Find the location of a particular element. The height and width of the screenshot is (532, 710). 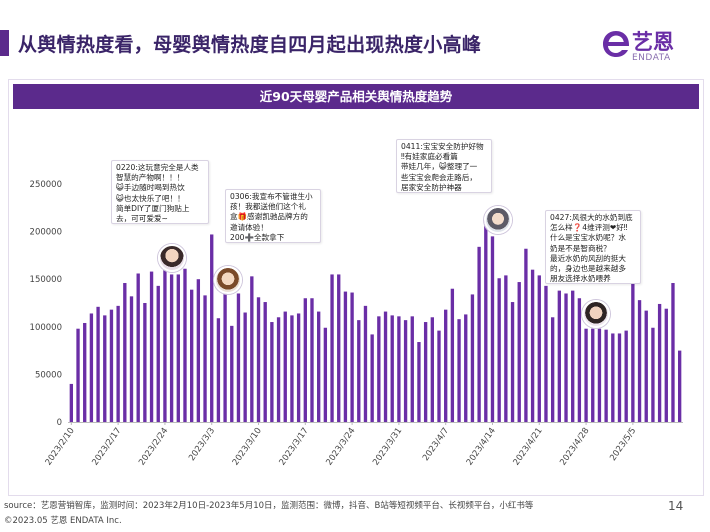

x-tick-label: 2023/4/28 is located at coordinates (574, 446).